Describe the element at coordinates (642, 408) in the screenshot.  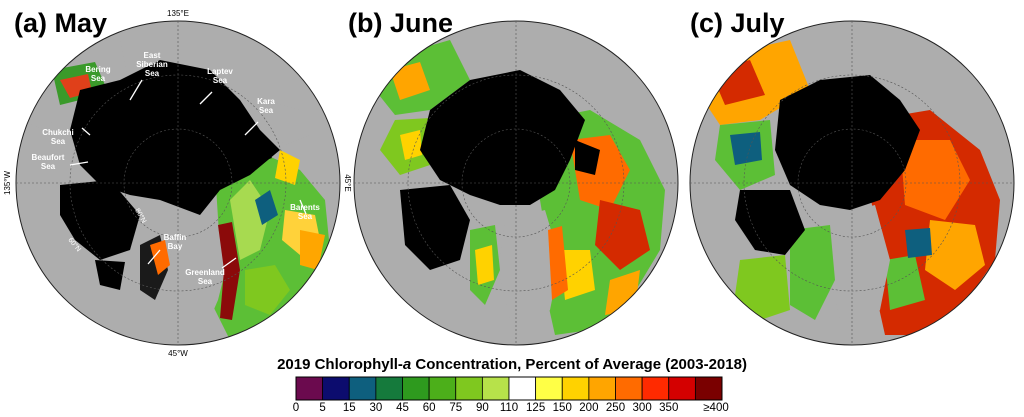
I see `colorbar-tick-label: 300` at that location.